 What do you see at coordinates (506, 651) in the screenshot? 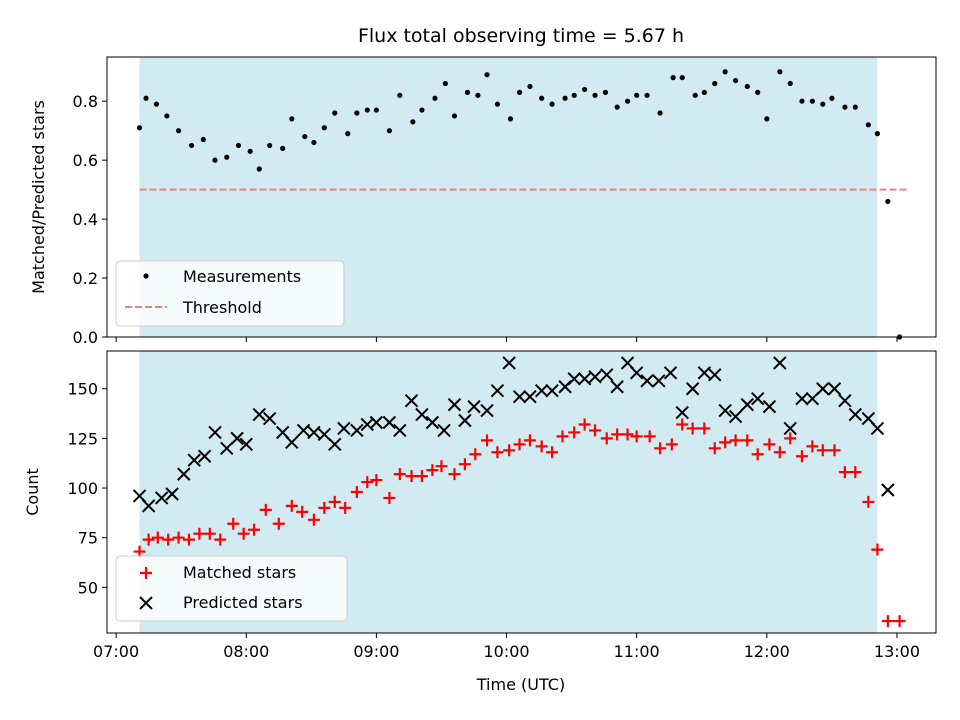
I see `x-tick-label: 10:00` at bounding box center [506, 651].